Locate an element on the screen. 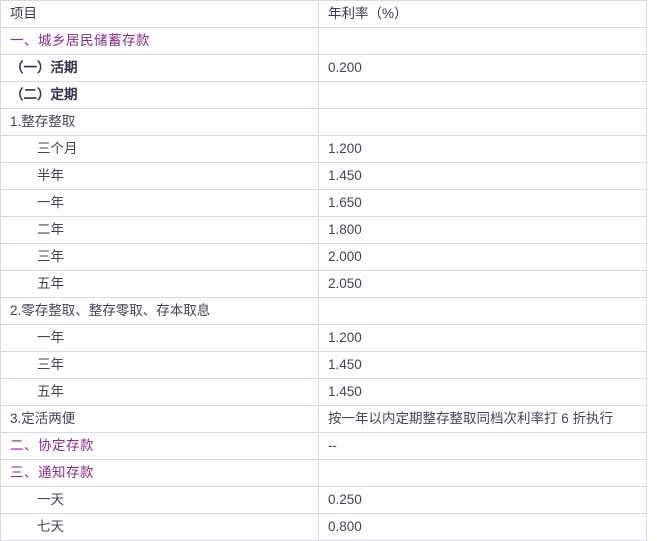  table-row: 一天 0.250 is located at coordinates (323, 500).